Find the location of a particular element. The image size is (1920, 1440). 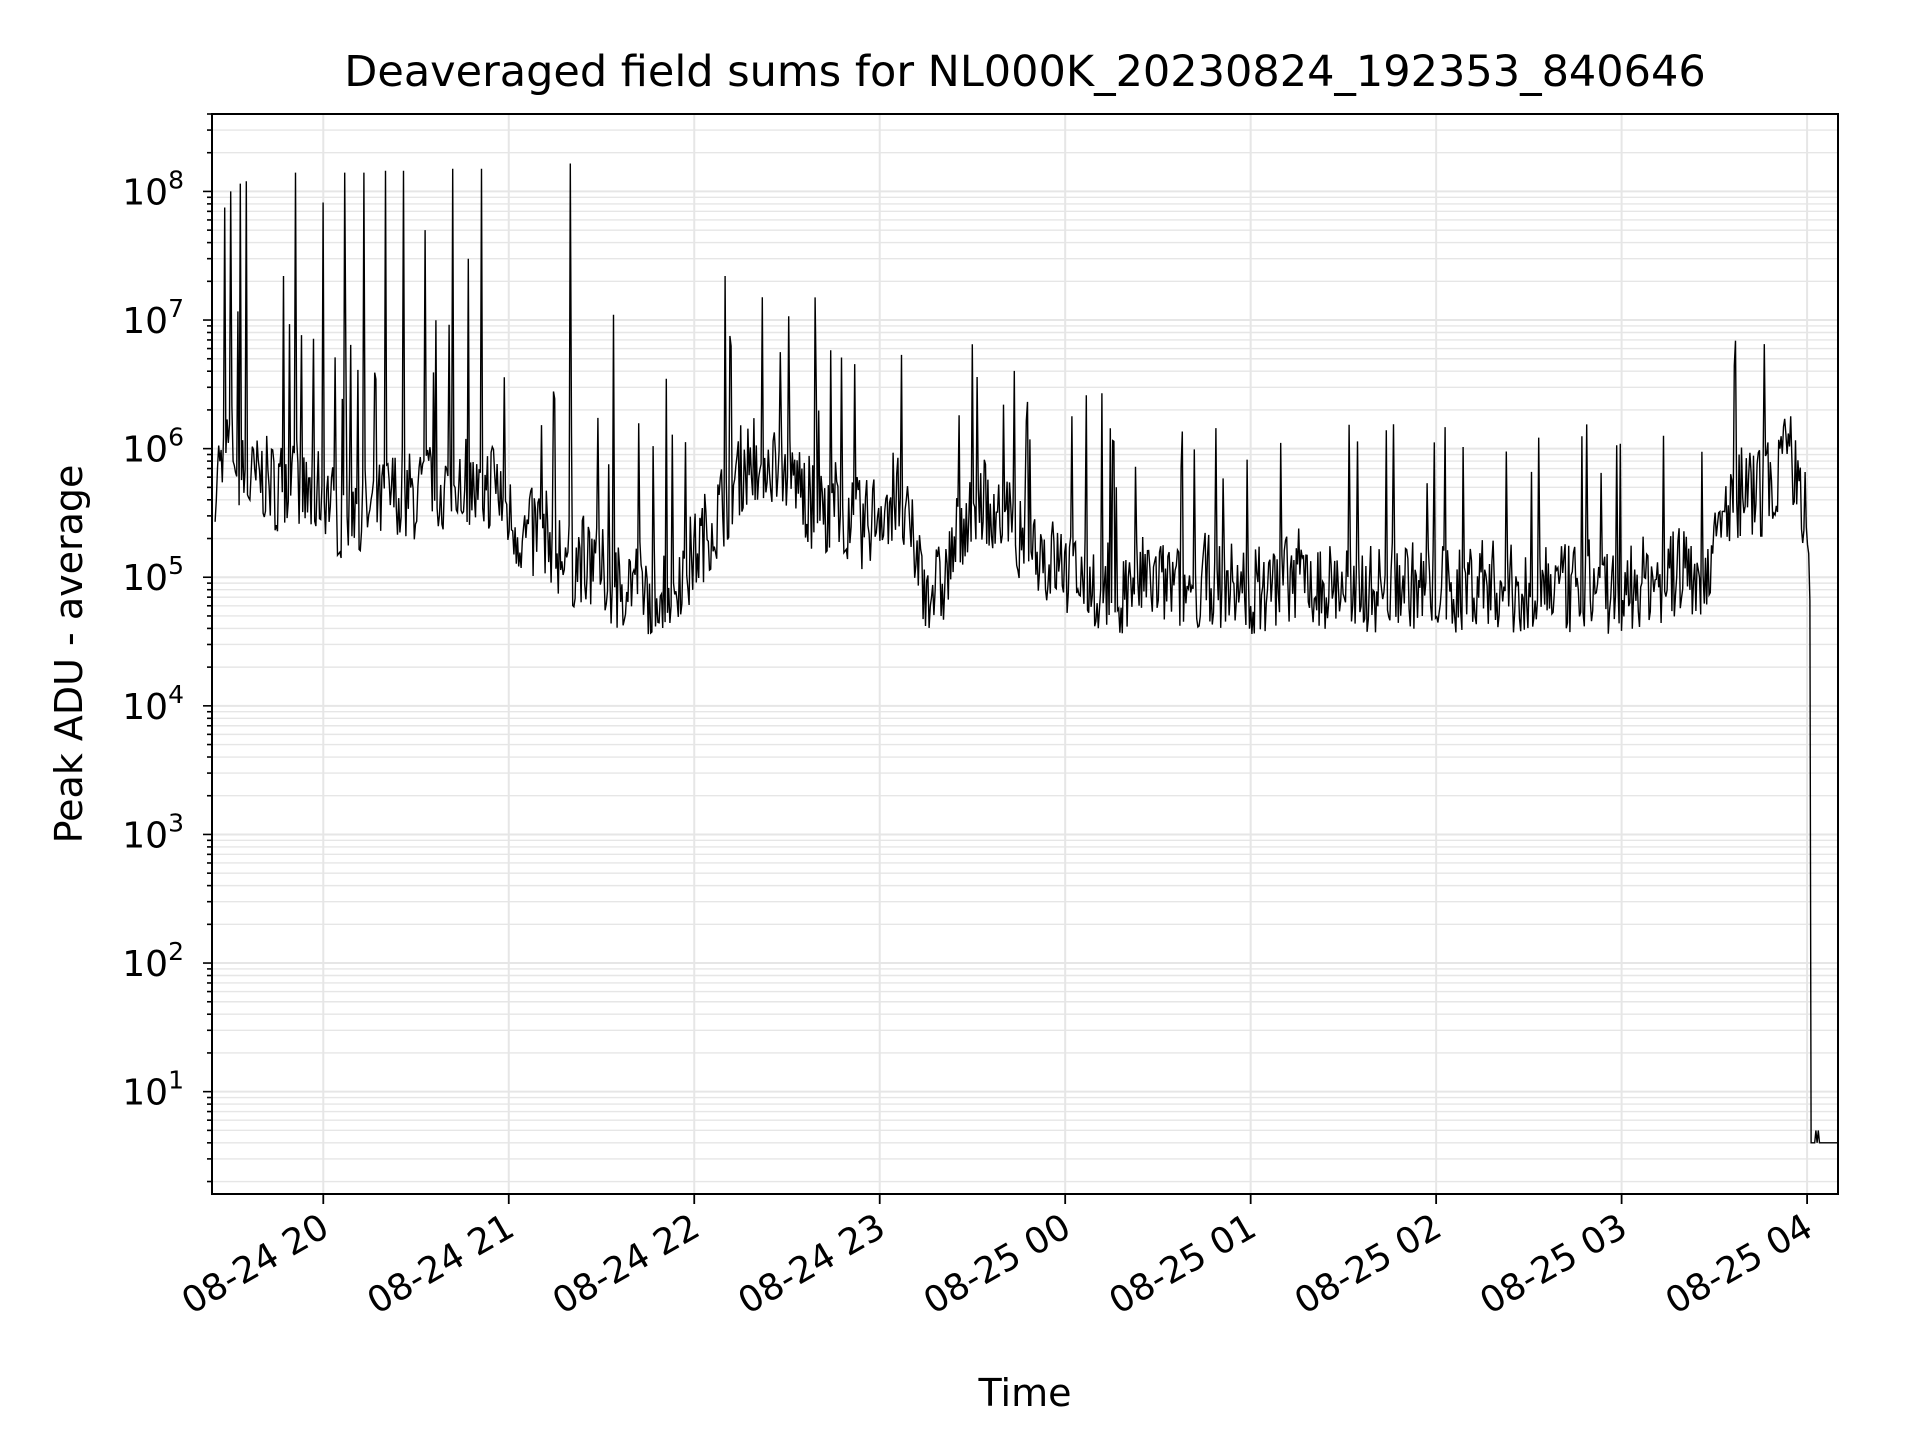

x-tick-label: 08-24 20 is located at coordinates (255, 1264).